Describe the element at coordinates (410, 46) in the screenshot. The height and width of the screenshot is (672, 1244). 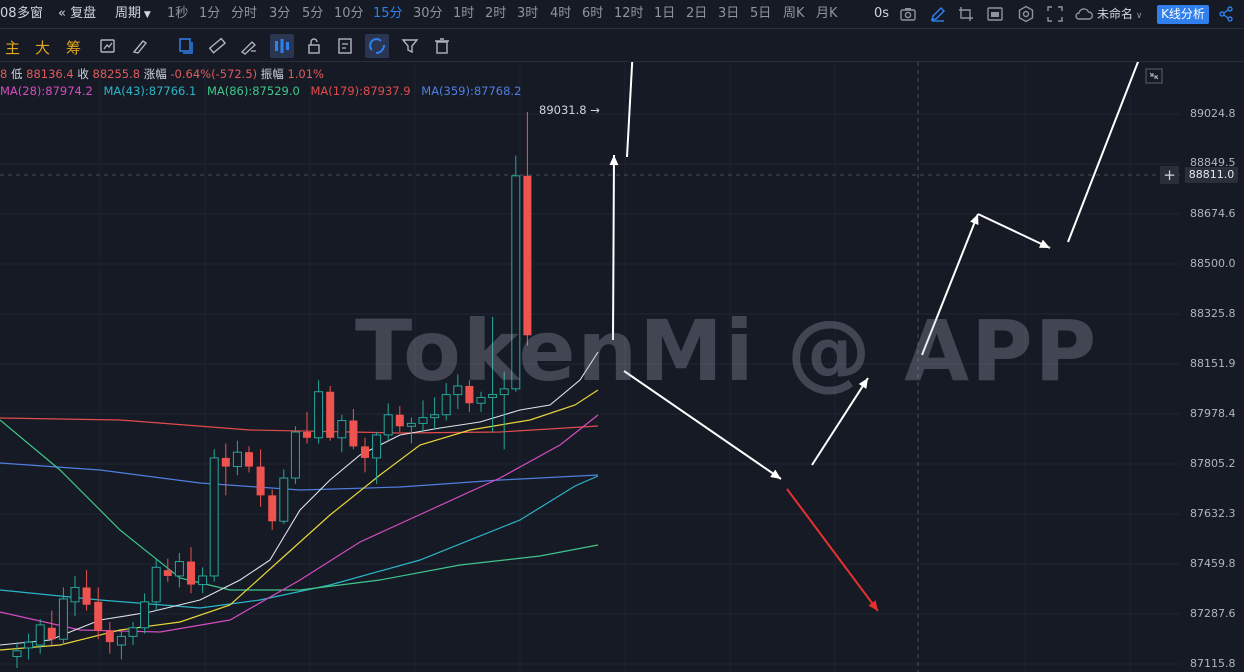
I see `filter-icon` at that location.